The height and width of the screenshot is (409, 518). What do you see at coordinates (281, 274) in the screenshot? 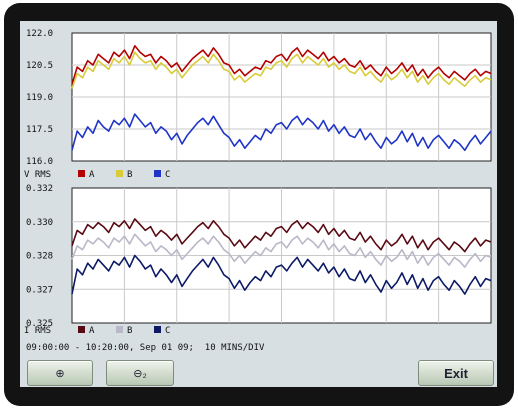
I see `current-series-c-line` at bounding box center [281, 274].